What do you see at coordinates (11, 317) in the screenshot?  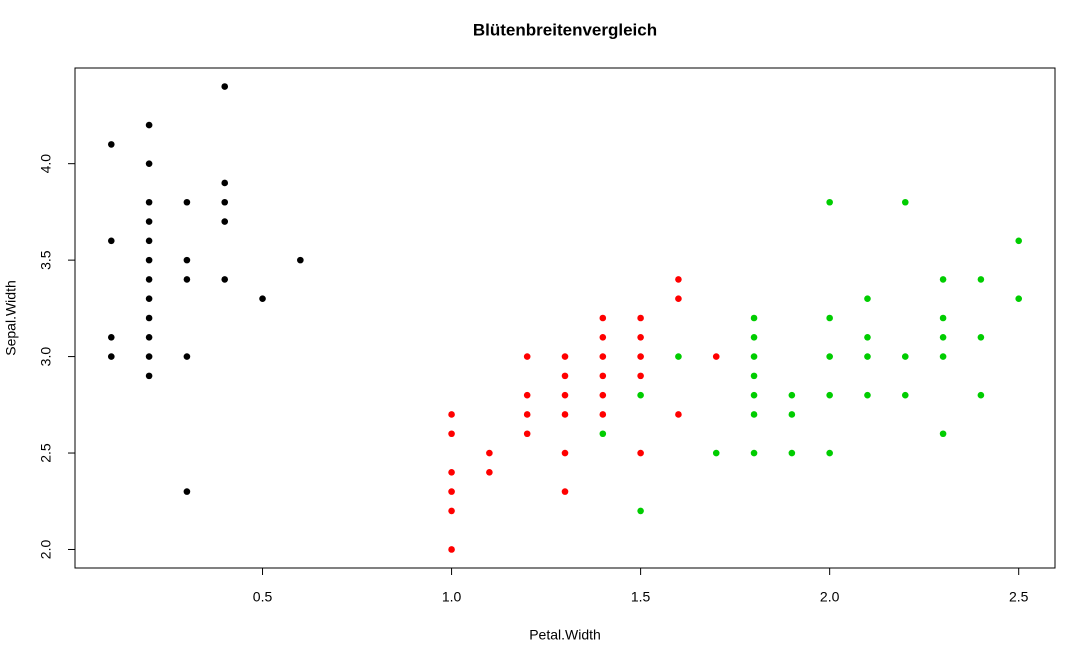 I see `y-axis-label: Sepal.Width` at bounding box center [11, 317].